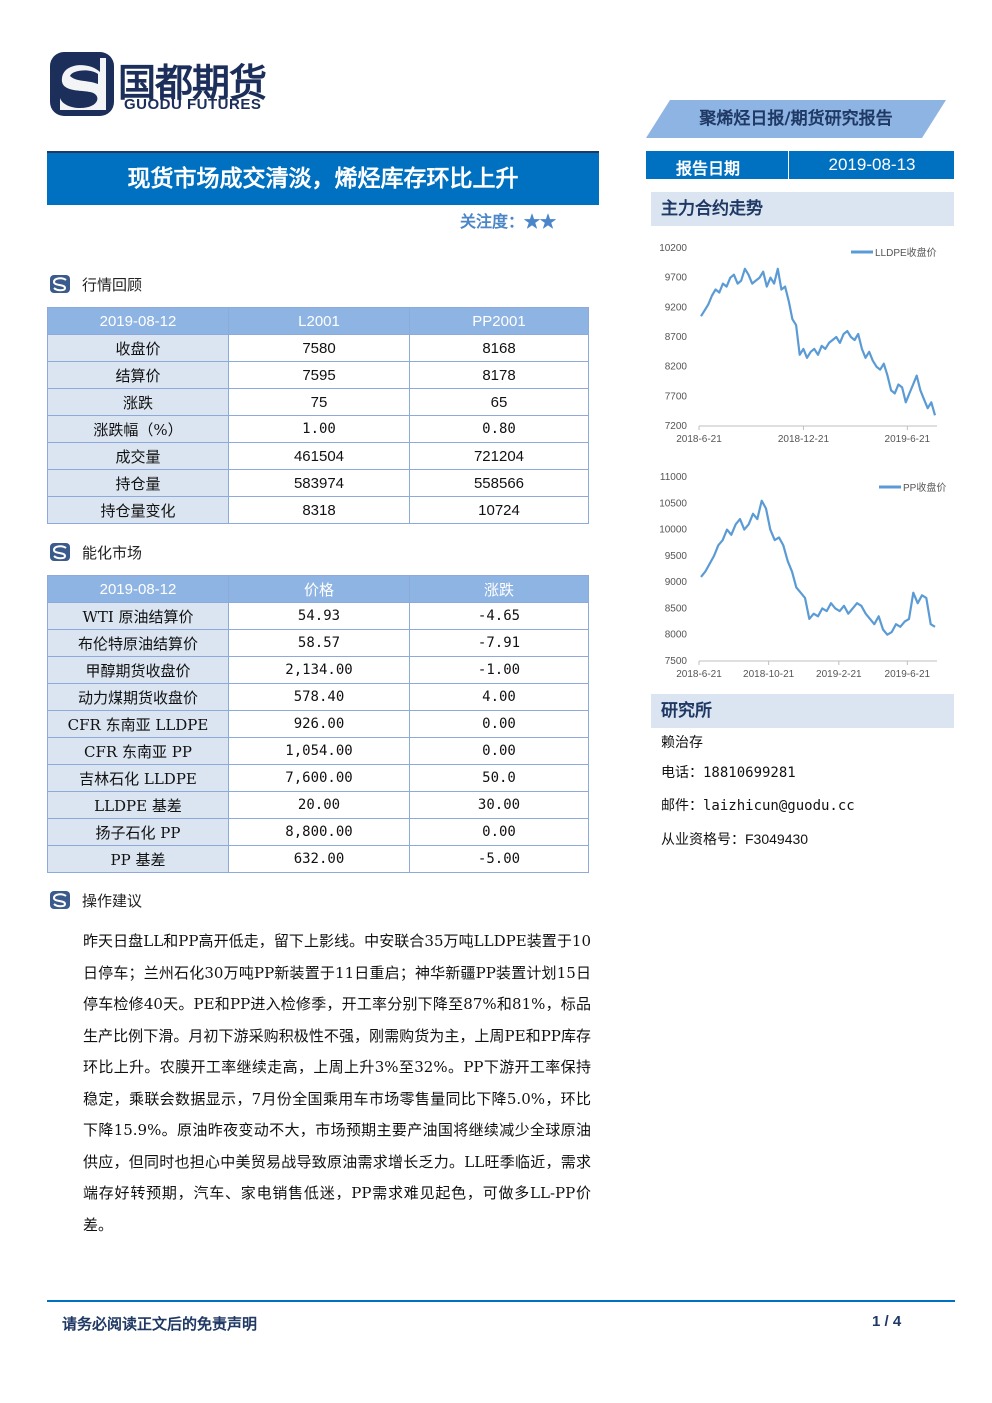 The height and width of the screenshot is (1403, 992). What do you see at coordinates (138, 616) in the screenshot?
I see `row-label: WTI 原油结算价` at bounding box center [138, 616].